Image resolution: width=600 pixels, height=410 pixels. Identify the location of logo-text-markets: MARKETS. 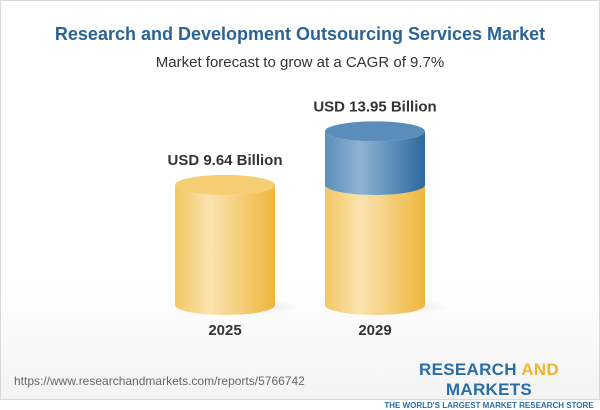
(489, 389).